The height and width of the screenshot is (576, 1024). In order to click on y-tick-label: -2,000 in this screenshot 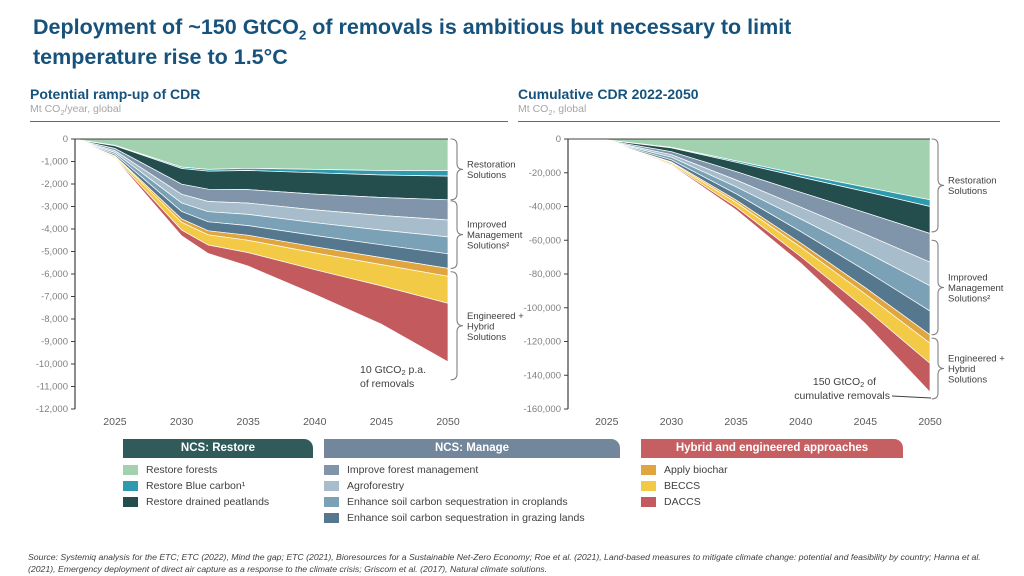, I will do `click(54, 184)`.